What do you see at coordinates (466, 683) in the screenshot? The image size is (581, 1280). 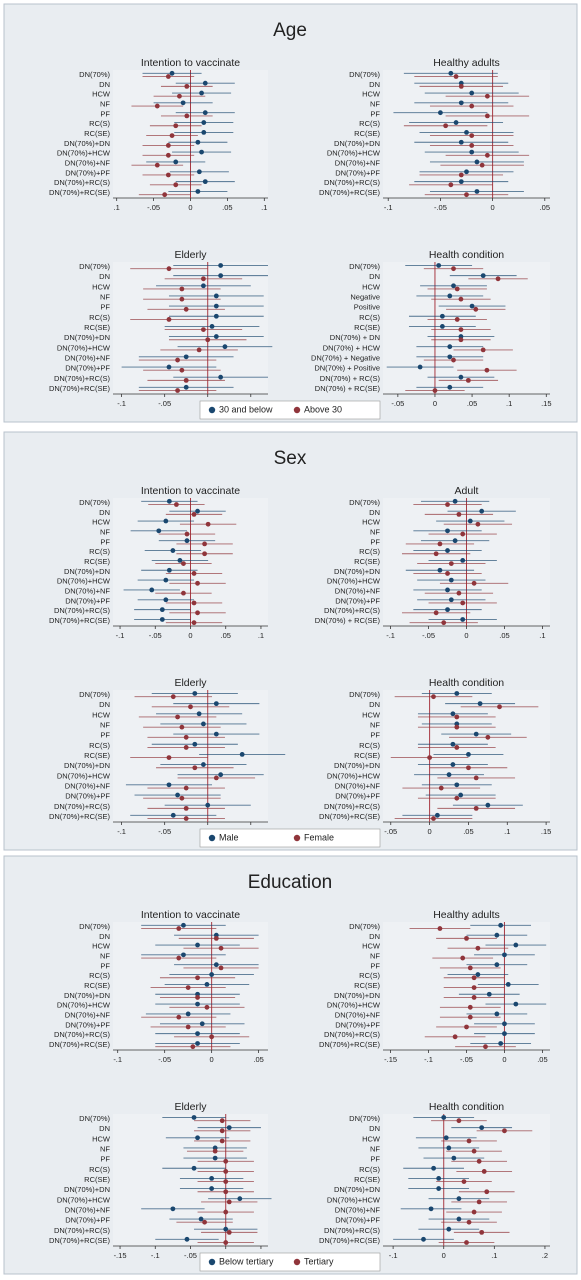 I see `chart-title: Health condition` at bounding box center [466, 683].